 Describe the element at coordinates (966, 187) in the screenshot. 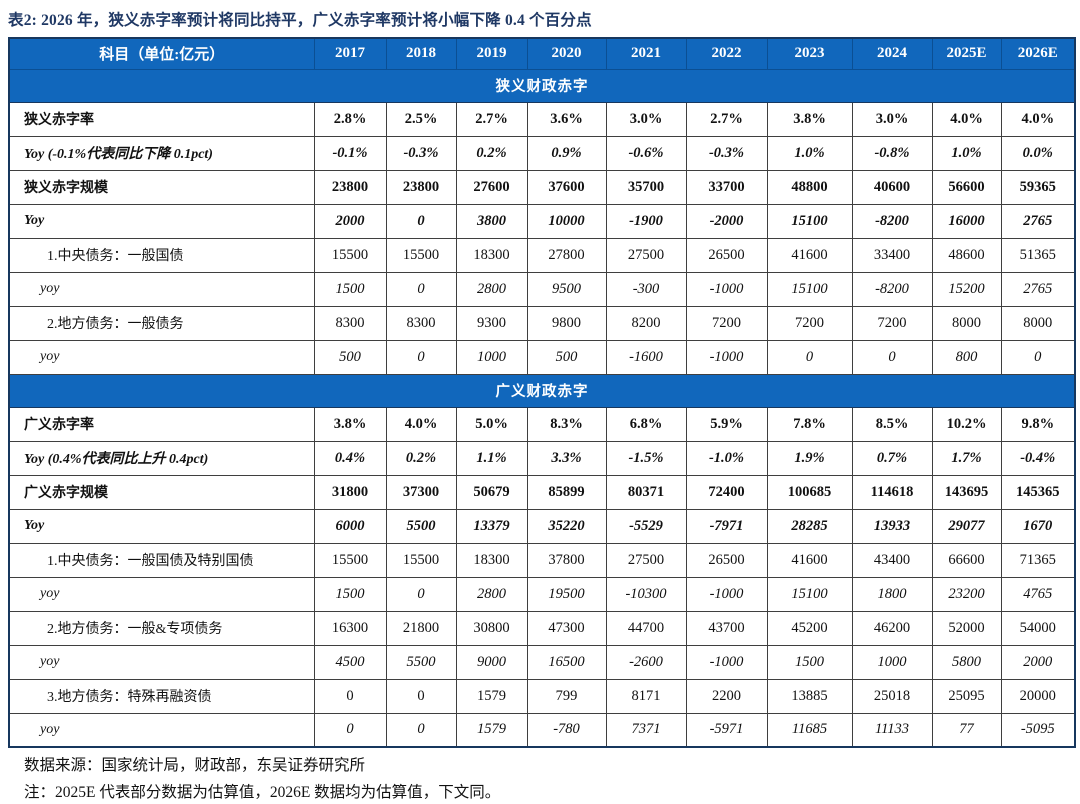

I see `cell-value: 56600` at that location.